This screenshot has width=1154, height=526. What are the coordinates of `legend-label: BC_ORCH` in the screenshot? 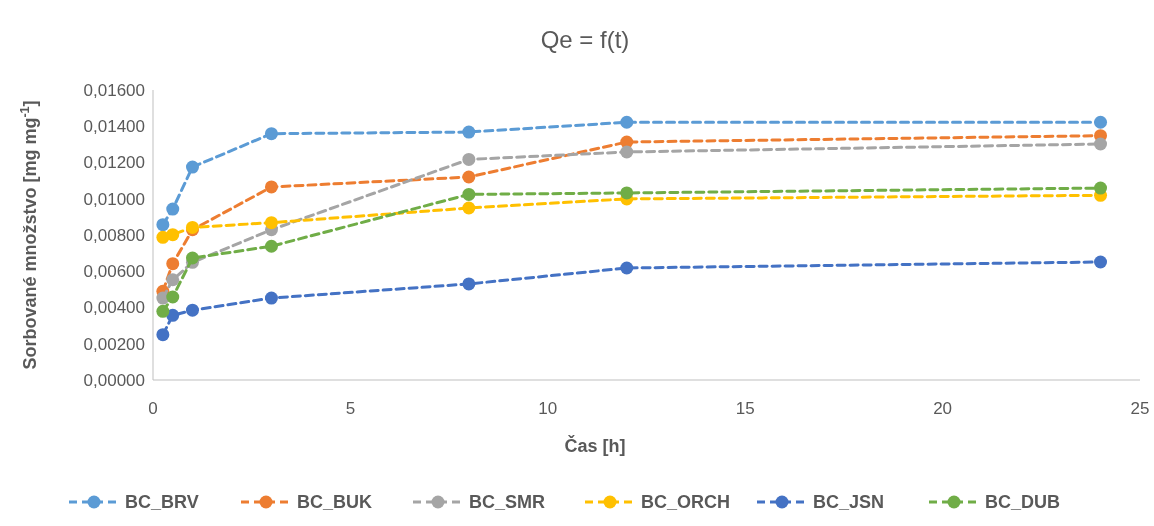 It's located at (686, 502).